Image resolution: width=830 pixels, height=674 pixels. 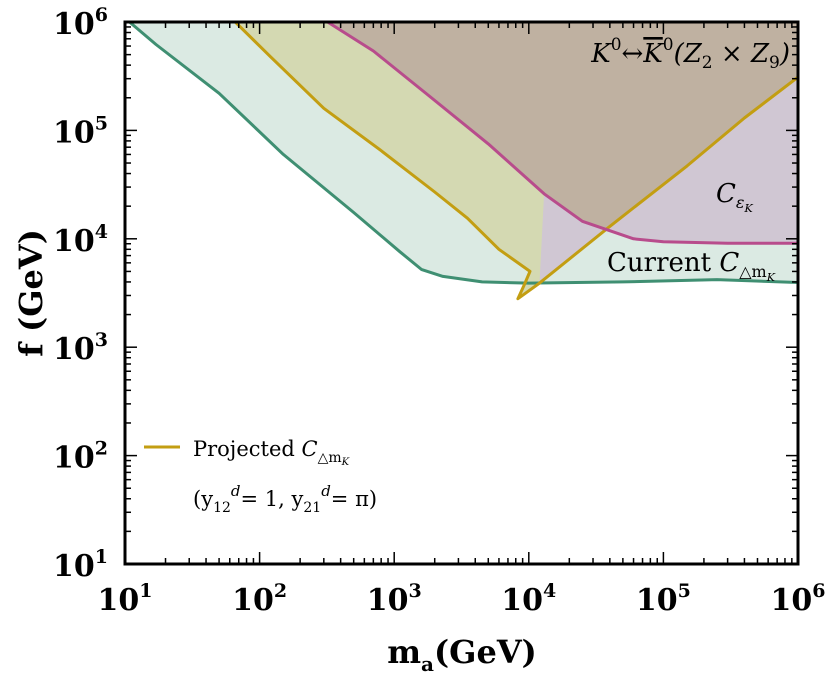 I want to click on current-label: Current C△mK, so click(x=691, y=266).